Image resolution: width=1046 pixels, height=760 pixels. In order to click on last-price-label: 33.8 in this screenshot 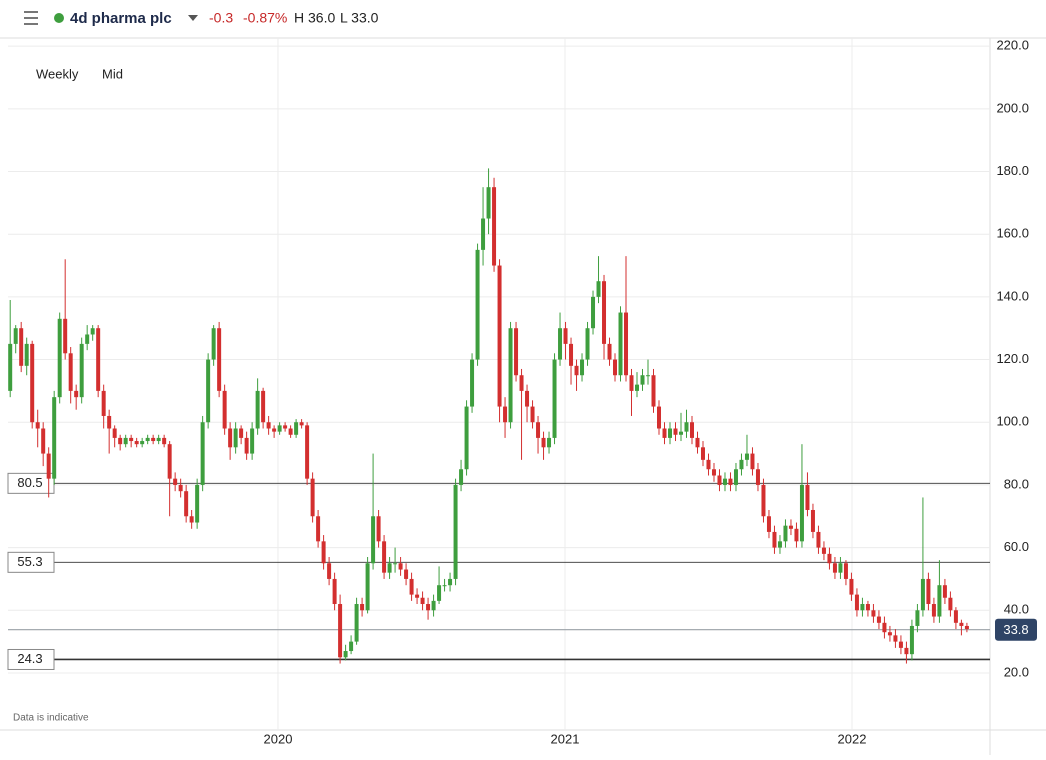, I will do `click(1015, 629)`.